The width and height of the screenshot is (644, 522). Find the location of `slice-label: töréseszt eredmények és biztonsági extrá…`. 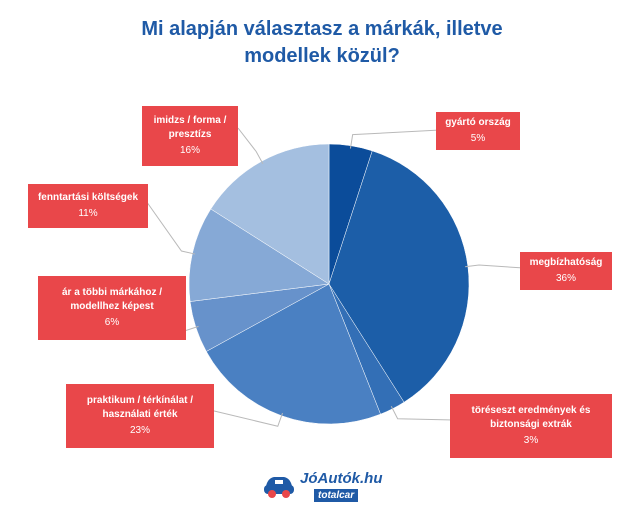

slice-label: töréseszt eredmények és biztonsági extrá… is located at coordinates (531, 426).